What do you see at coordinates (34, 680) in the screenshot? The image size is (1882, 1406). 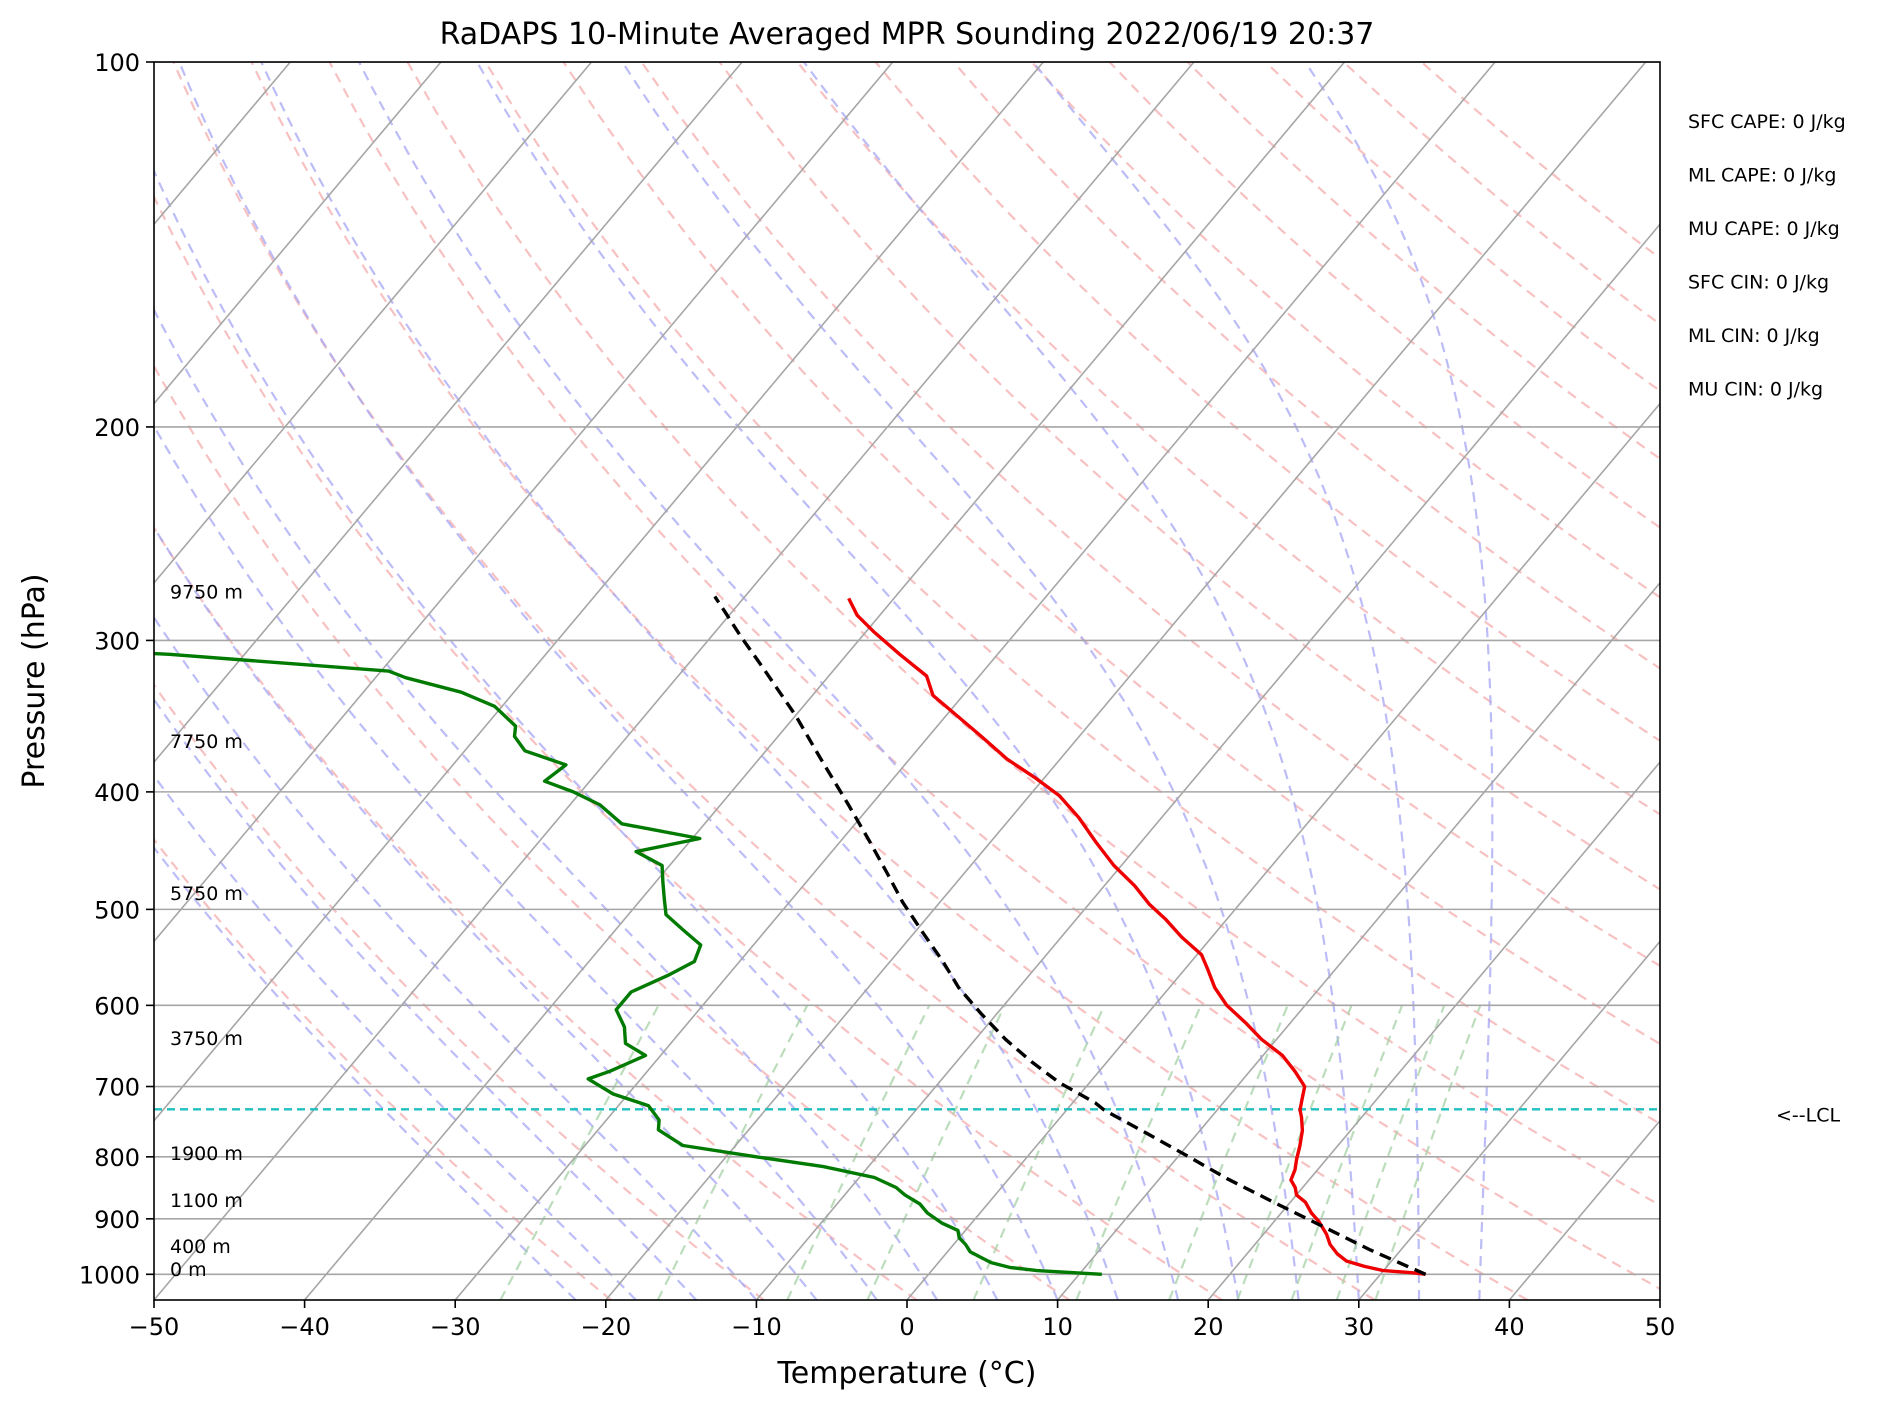 I see `y-axis-label: Pressure (hPa)` at bounding box center [34, 680].